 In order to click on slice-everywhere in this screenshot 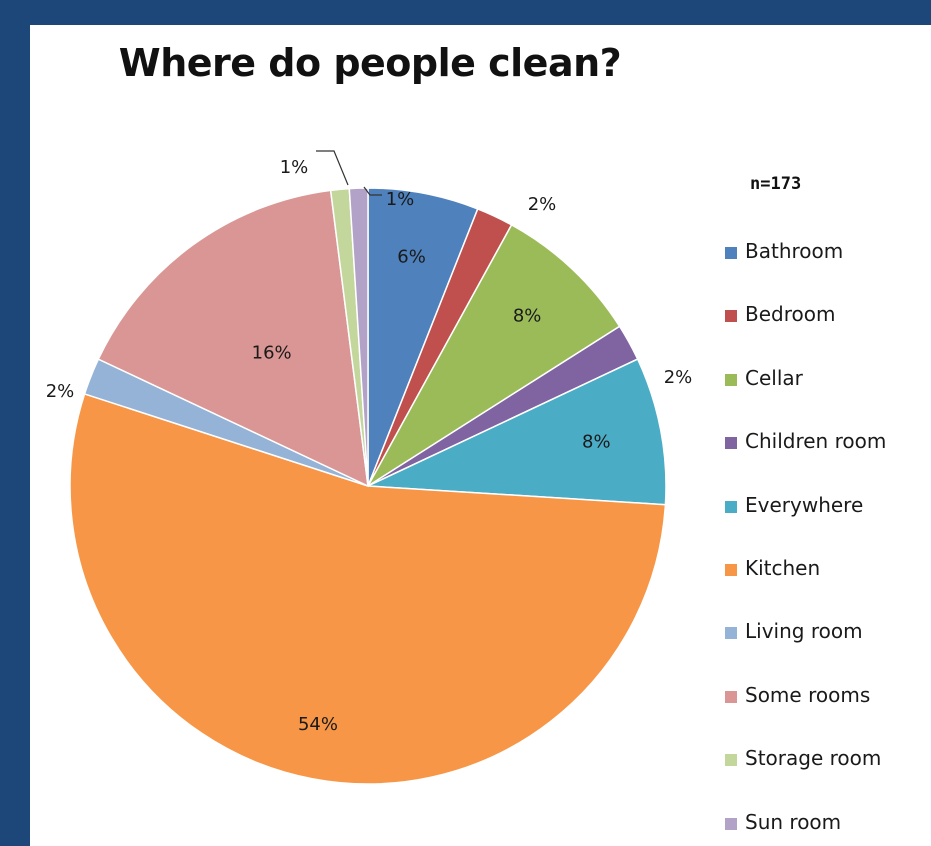, I will do `click(517, 432)`.